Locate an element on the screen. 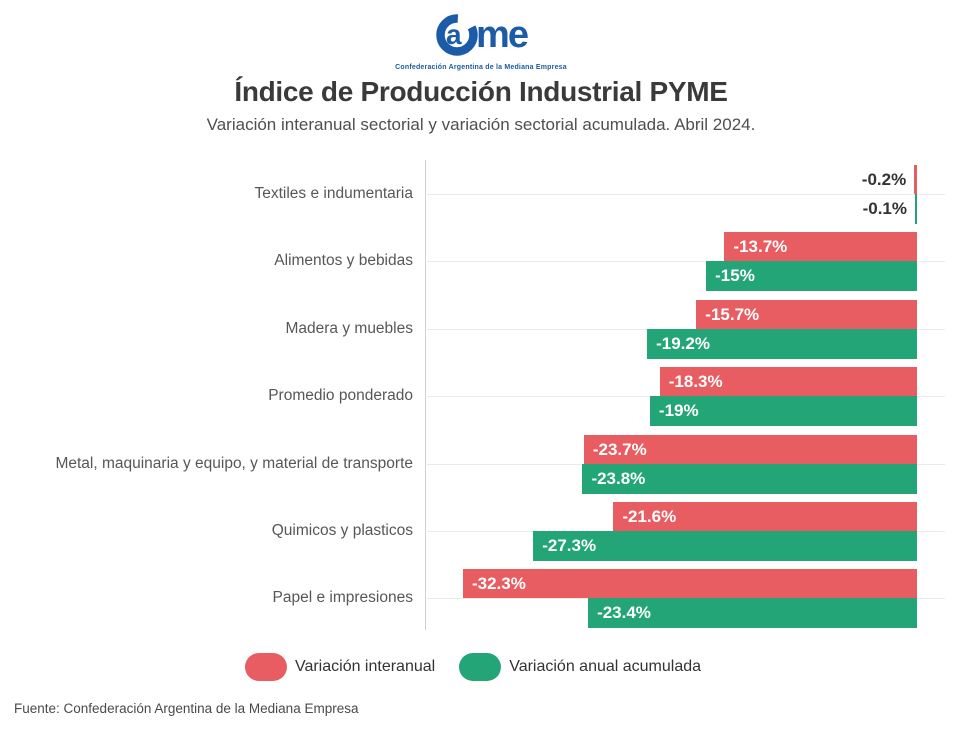 The image size is (962, 730). legend-swatch-interanual is located at coordinates (265, 667).